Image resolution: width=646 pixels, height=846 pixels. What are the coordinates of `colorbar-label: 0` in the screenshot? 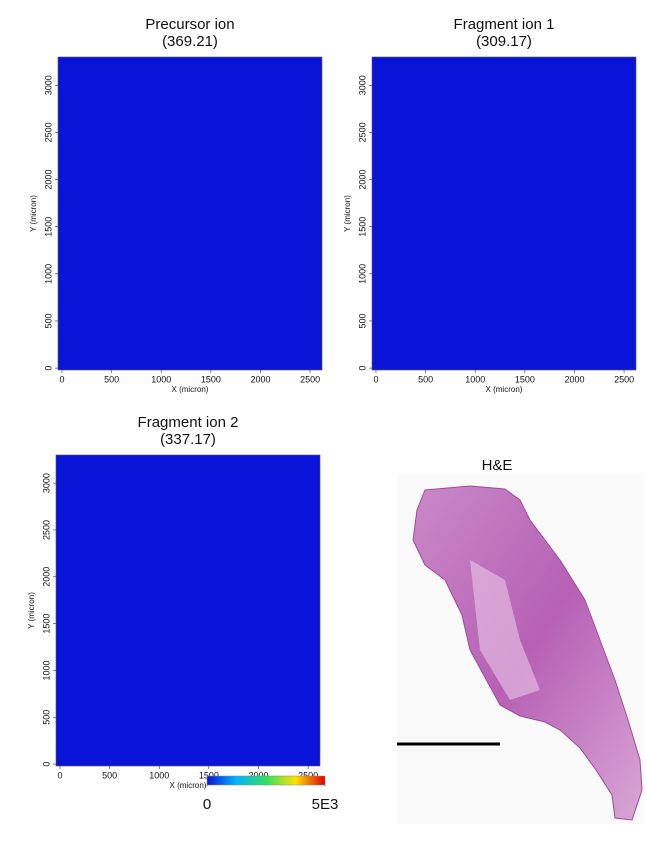 It's located at (207, 804).